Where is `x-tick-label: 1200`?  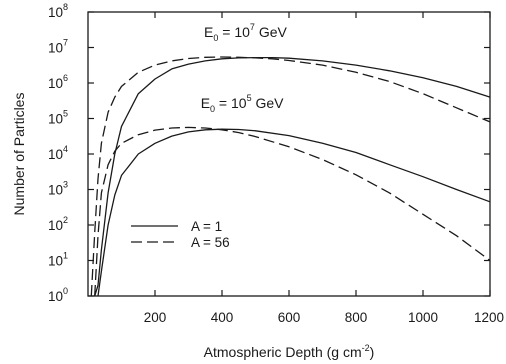 x-tick-label: 1200 is located at coordinates (489, 317).